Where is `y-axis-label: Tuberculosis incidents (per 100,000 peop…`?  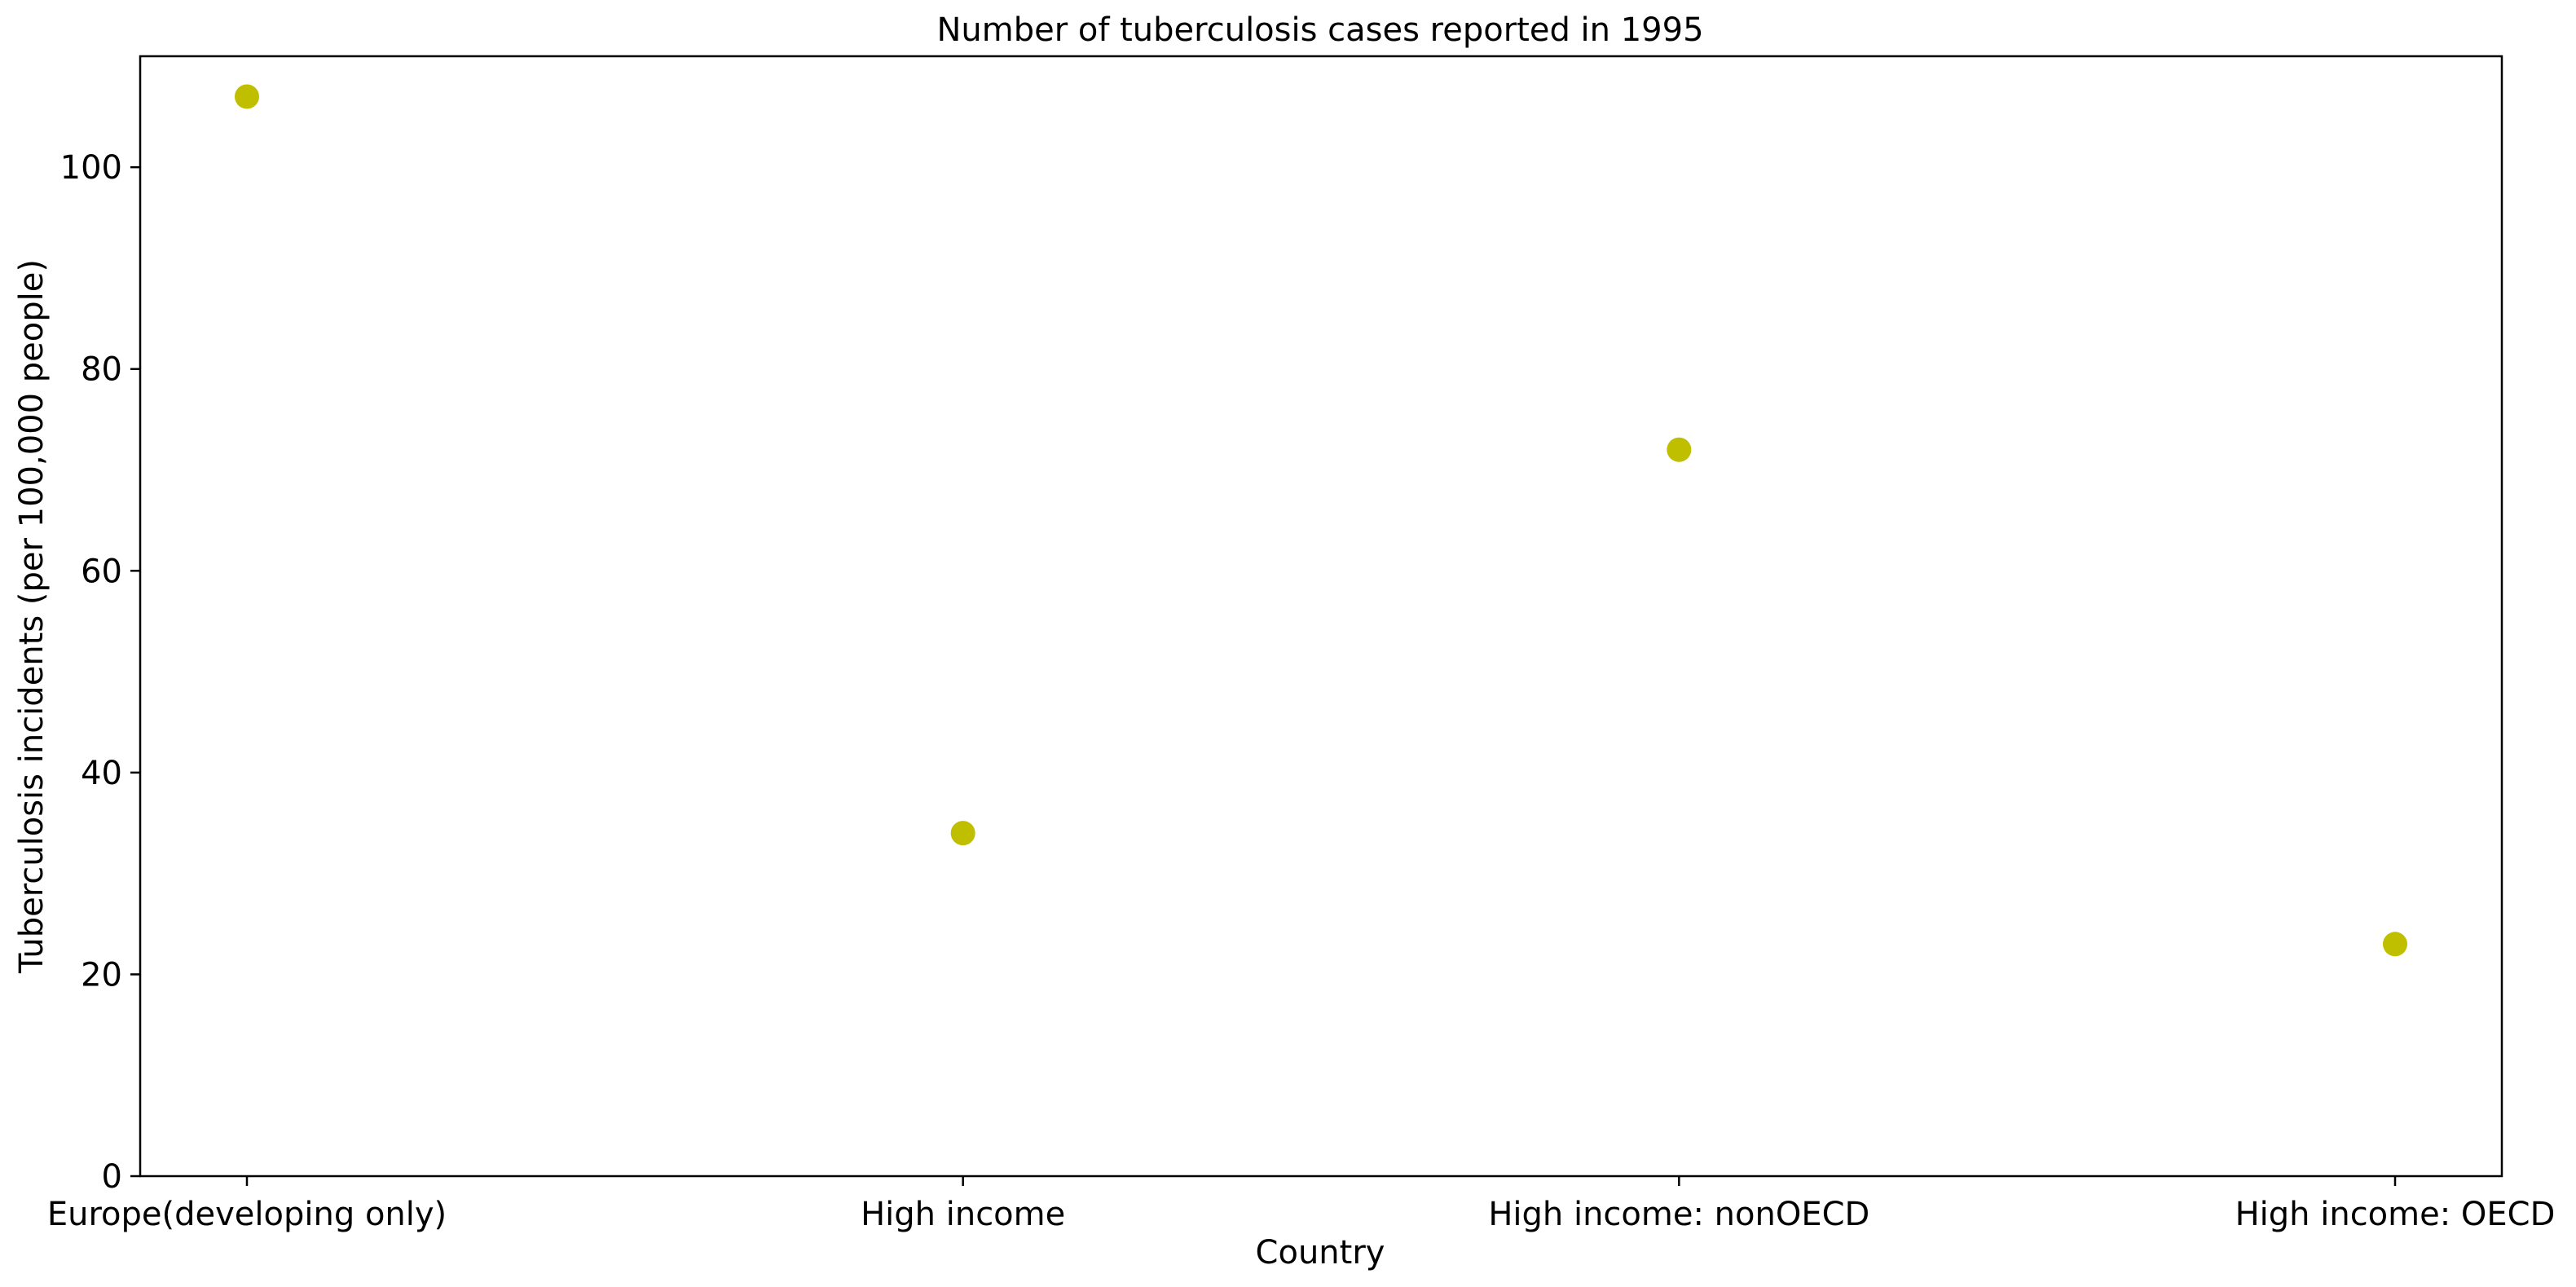 y-axis-label: Tuberculosis incidents (per 100,000 peop… is located at coordinates (32, 616).